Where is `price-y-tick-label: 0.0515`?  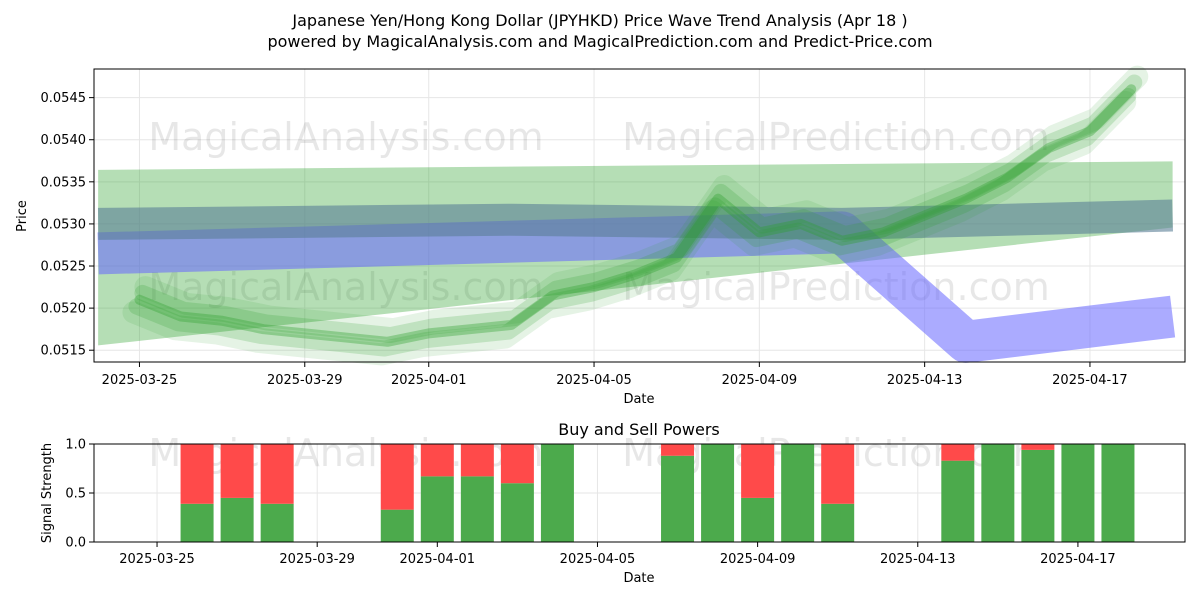
price-y-tick-label: 0.0515 is located at coordinates (64, 351).